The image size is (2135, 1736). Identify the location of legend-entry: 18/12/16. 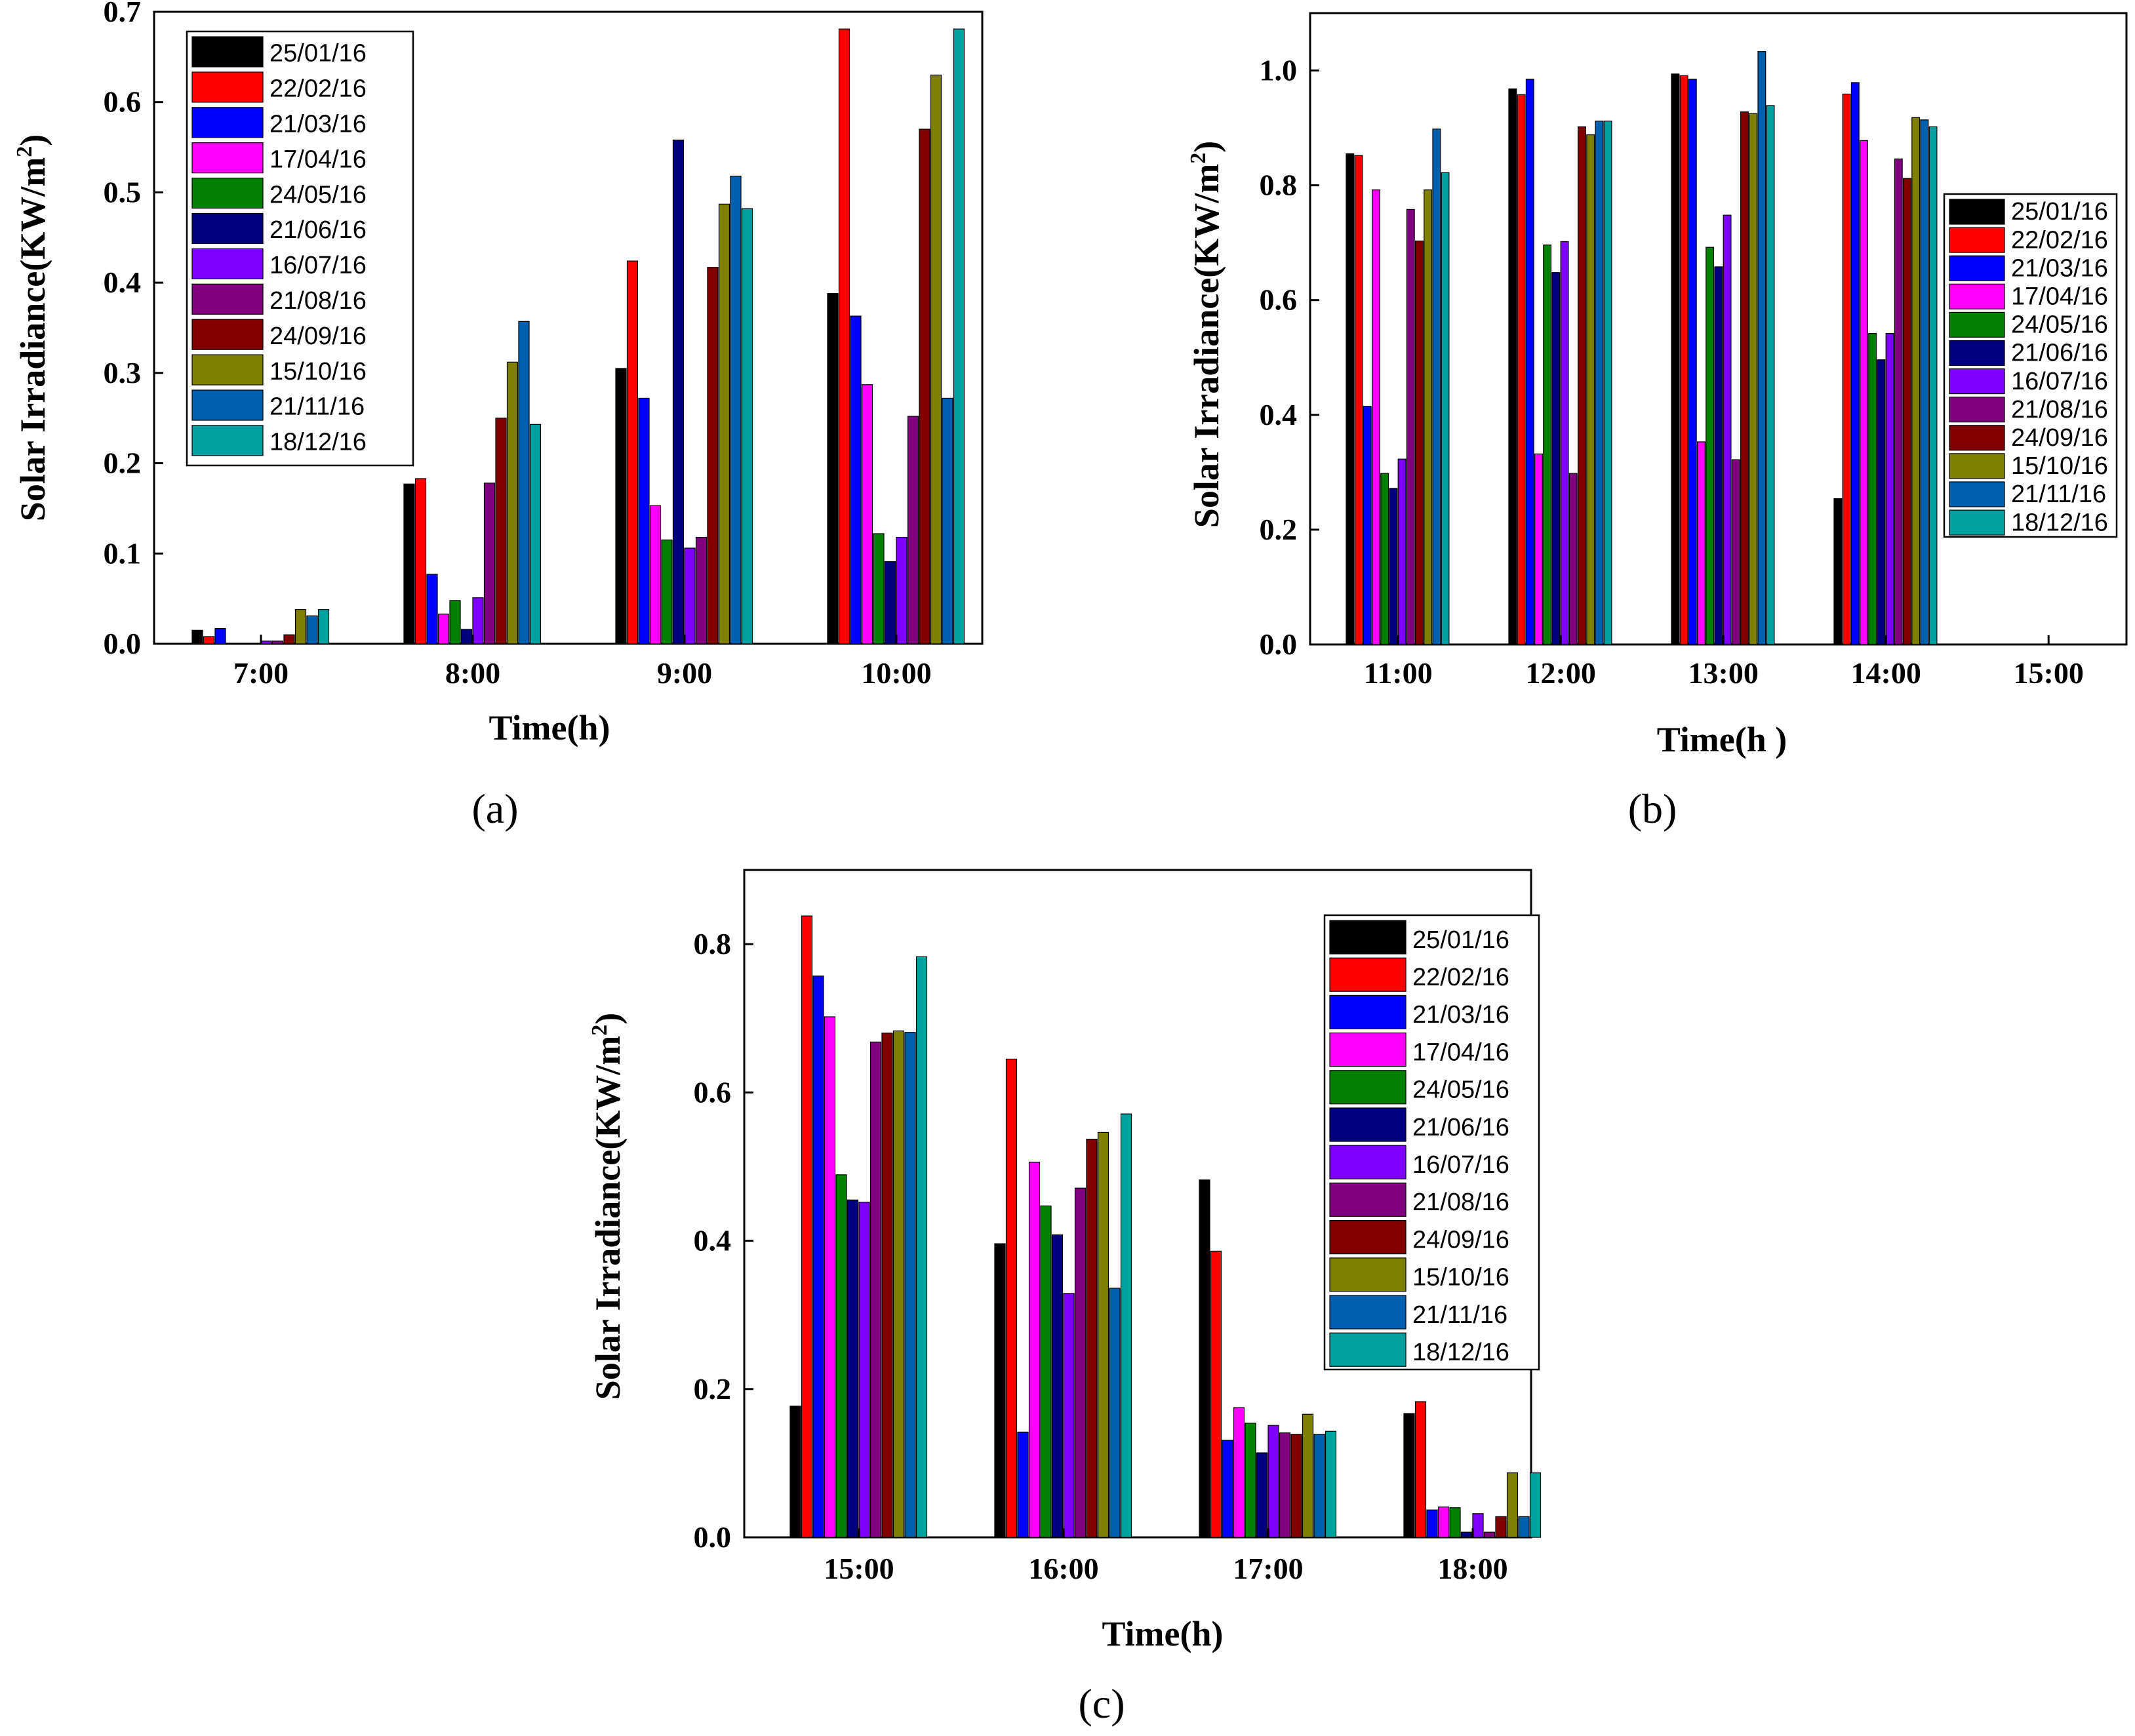
(318, 442).